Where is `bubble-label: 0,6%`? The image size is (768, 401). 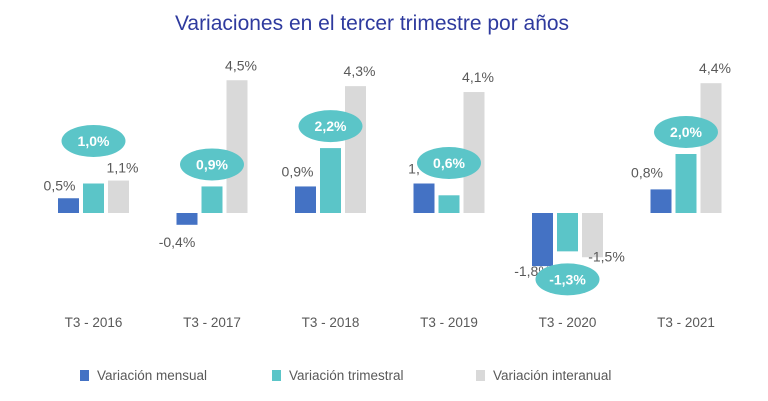 bubble-label: 0,6% is located at coordinates (449, 163).